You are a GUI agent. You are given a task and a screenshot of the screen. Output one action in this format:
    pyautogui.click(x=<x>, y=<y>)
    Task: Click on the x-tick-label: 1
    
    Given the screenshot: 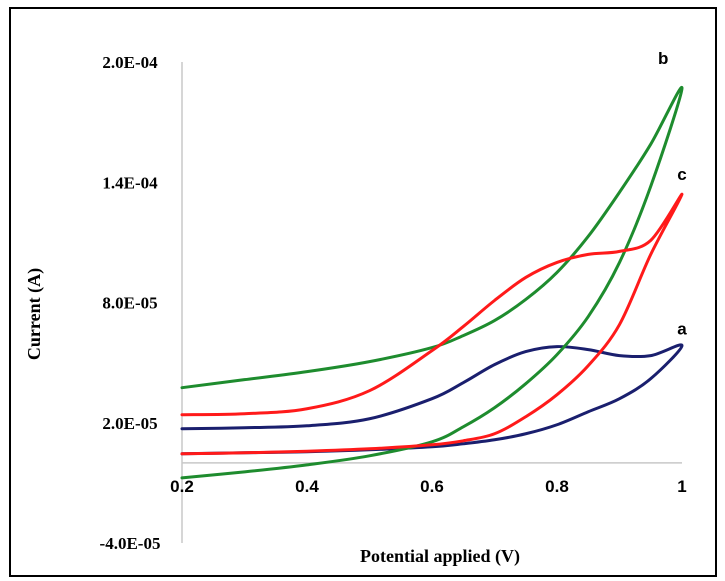 What is the action you would take?
    pyautogui.click(x=681, y=486)
    